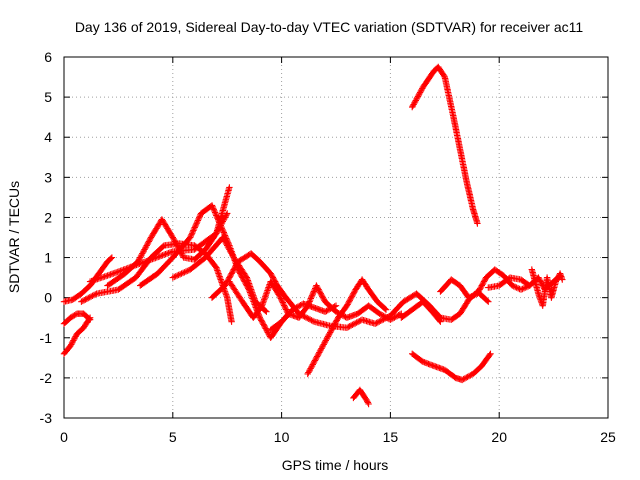 Image resolution: width=640 pixels, height=480 pixels. Describe the element at coordinates (48, 217) in the screenshot. I see `y-tick-label: 2` at that location.